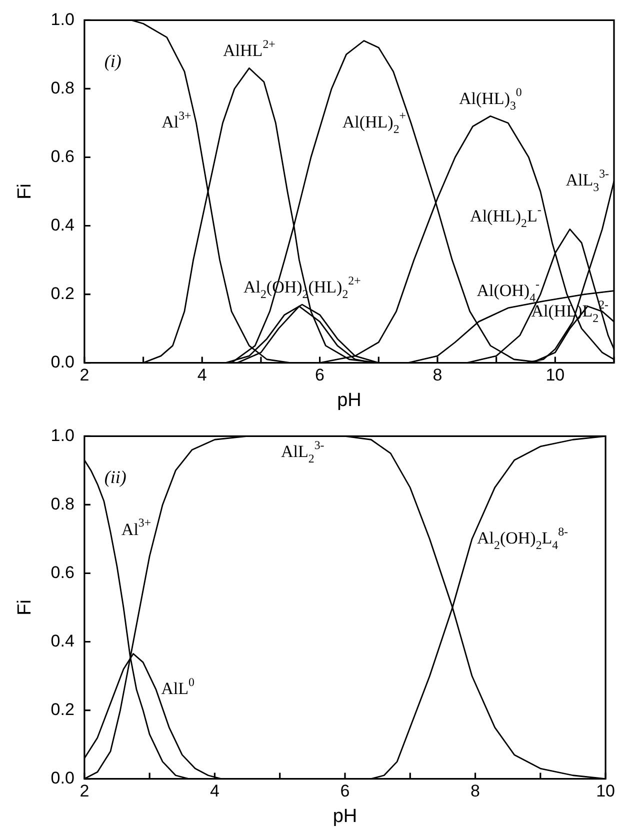 The height and width of the screenshot is (832, 618). Describe the element at coordinates (115, 476) in the screenshot. I see `annotation: (ii)` at that location.